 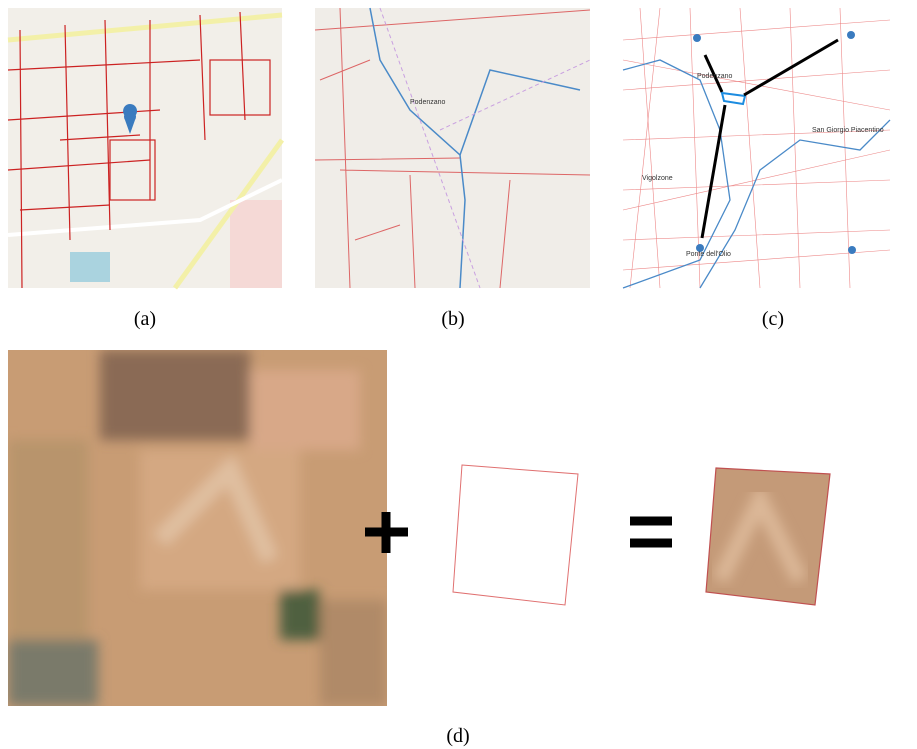 What do you see at coordinates (452, 319) in the screenshot?
I see `caption: (b)` at bounding box center [452, 319].